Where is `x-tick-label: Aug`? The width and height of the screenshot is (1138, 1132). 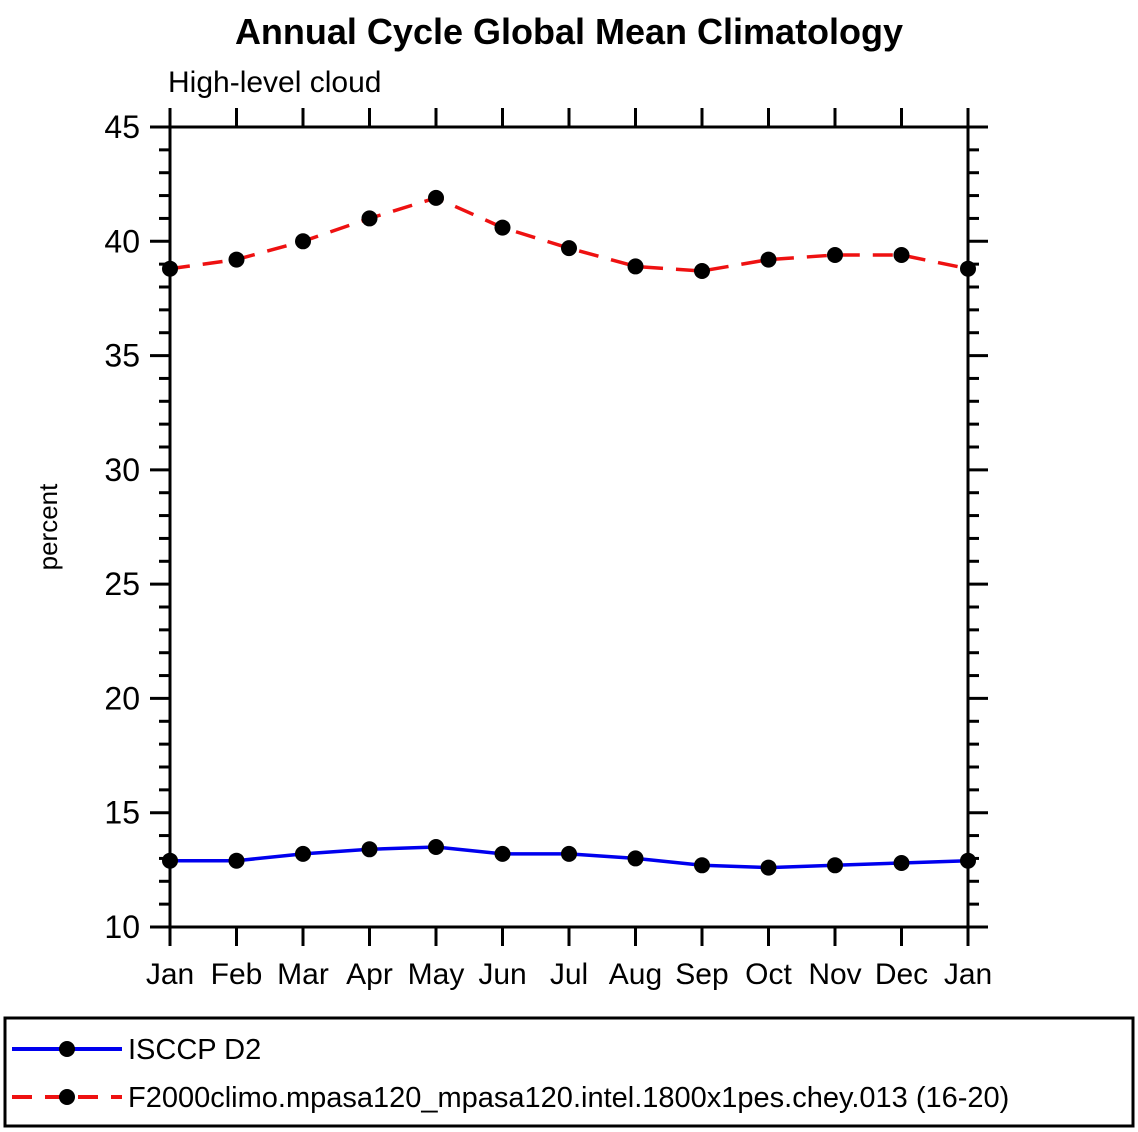 x-tick-label: Aug is located at coordinates (635, 974).